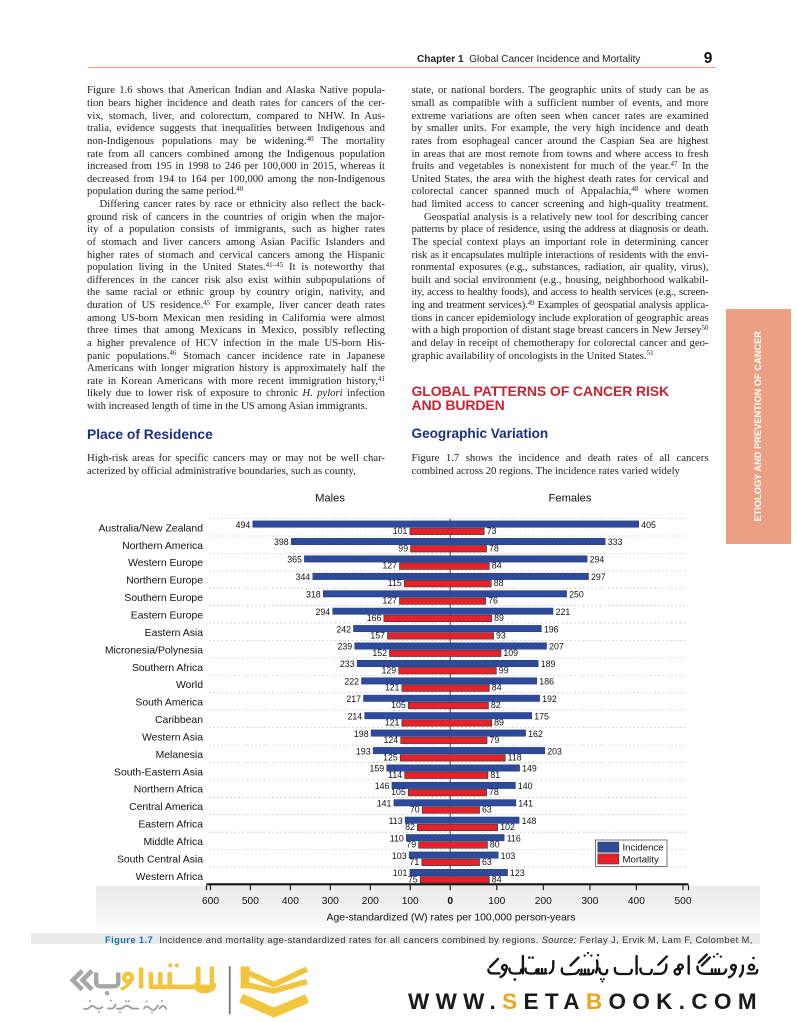 This screenshot has height=1023, width=797. Describe the element at coordinates (411, 845) in the screenshot. I see `svg-text: 79` at that location.